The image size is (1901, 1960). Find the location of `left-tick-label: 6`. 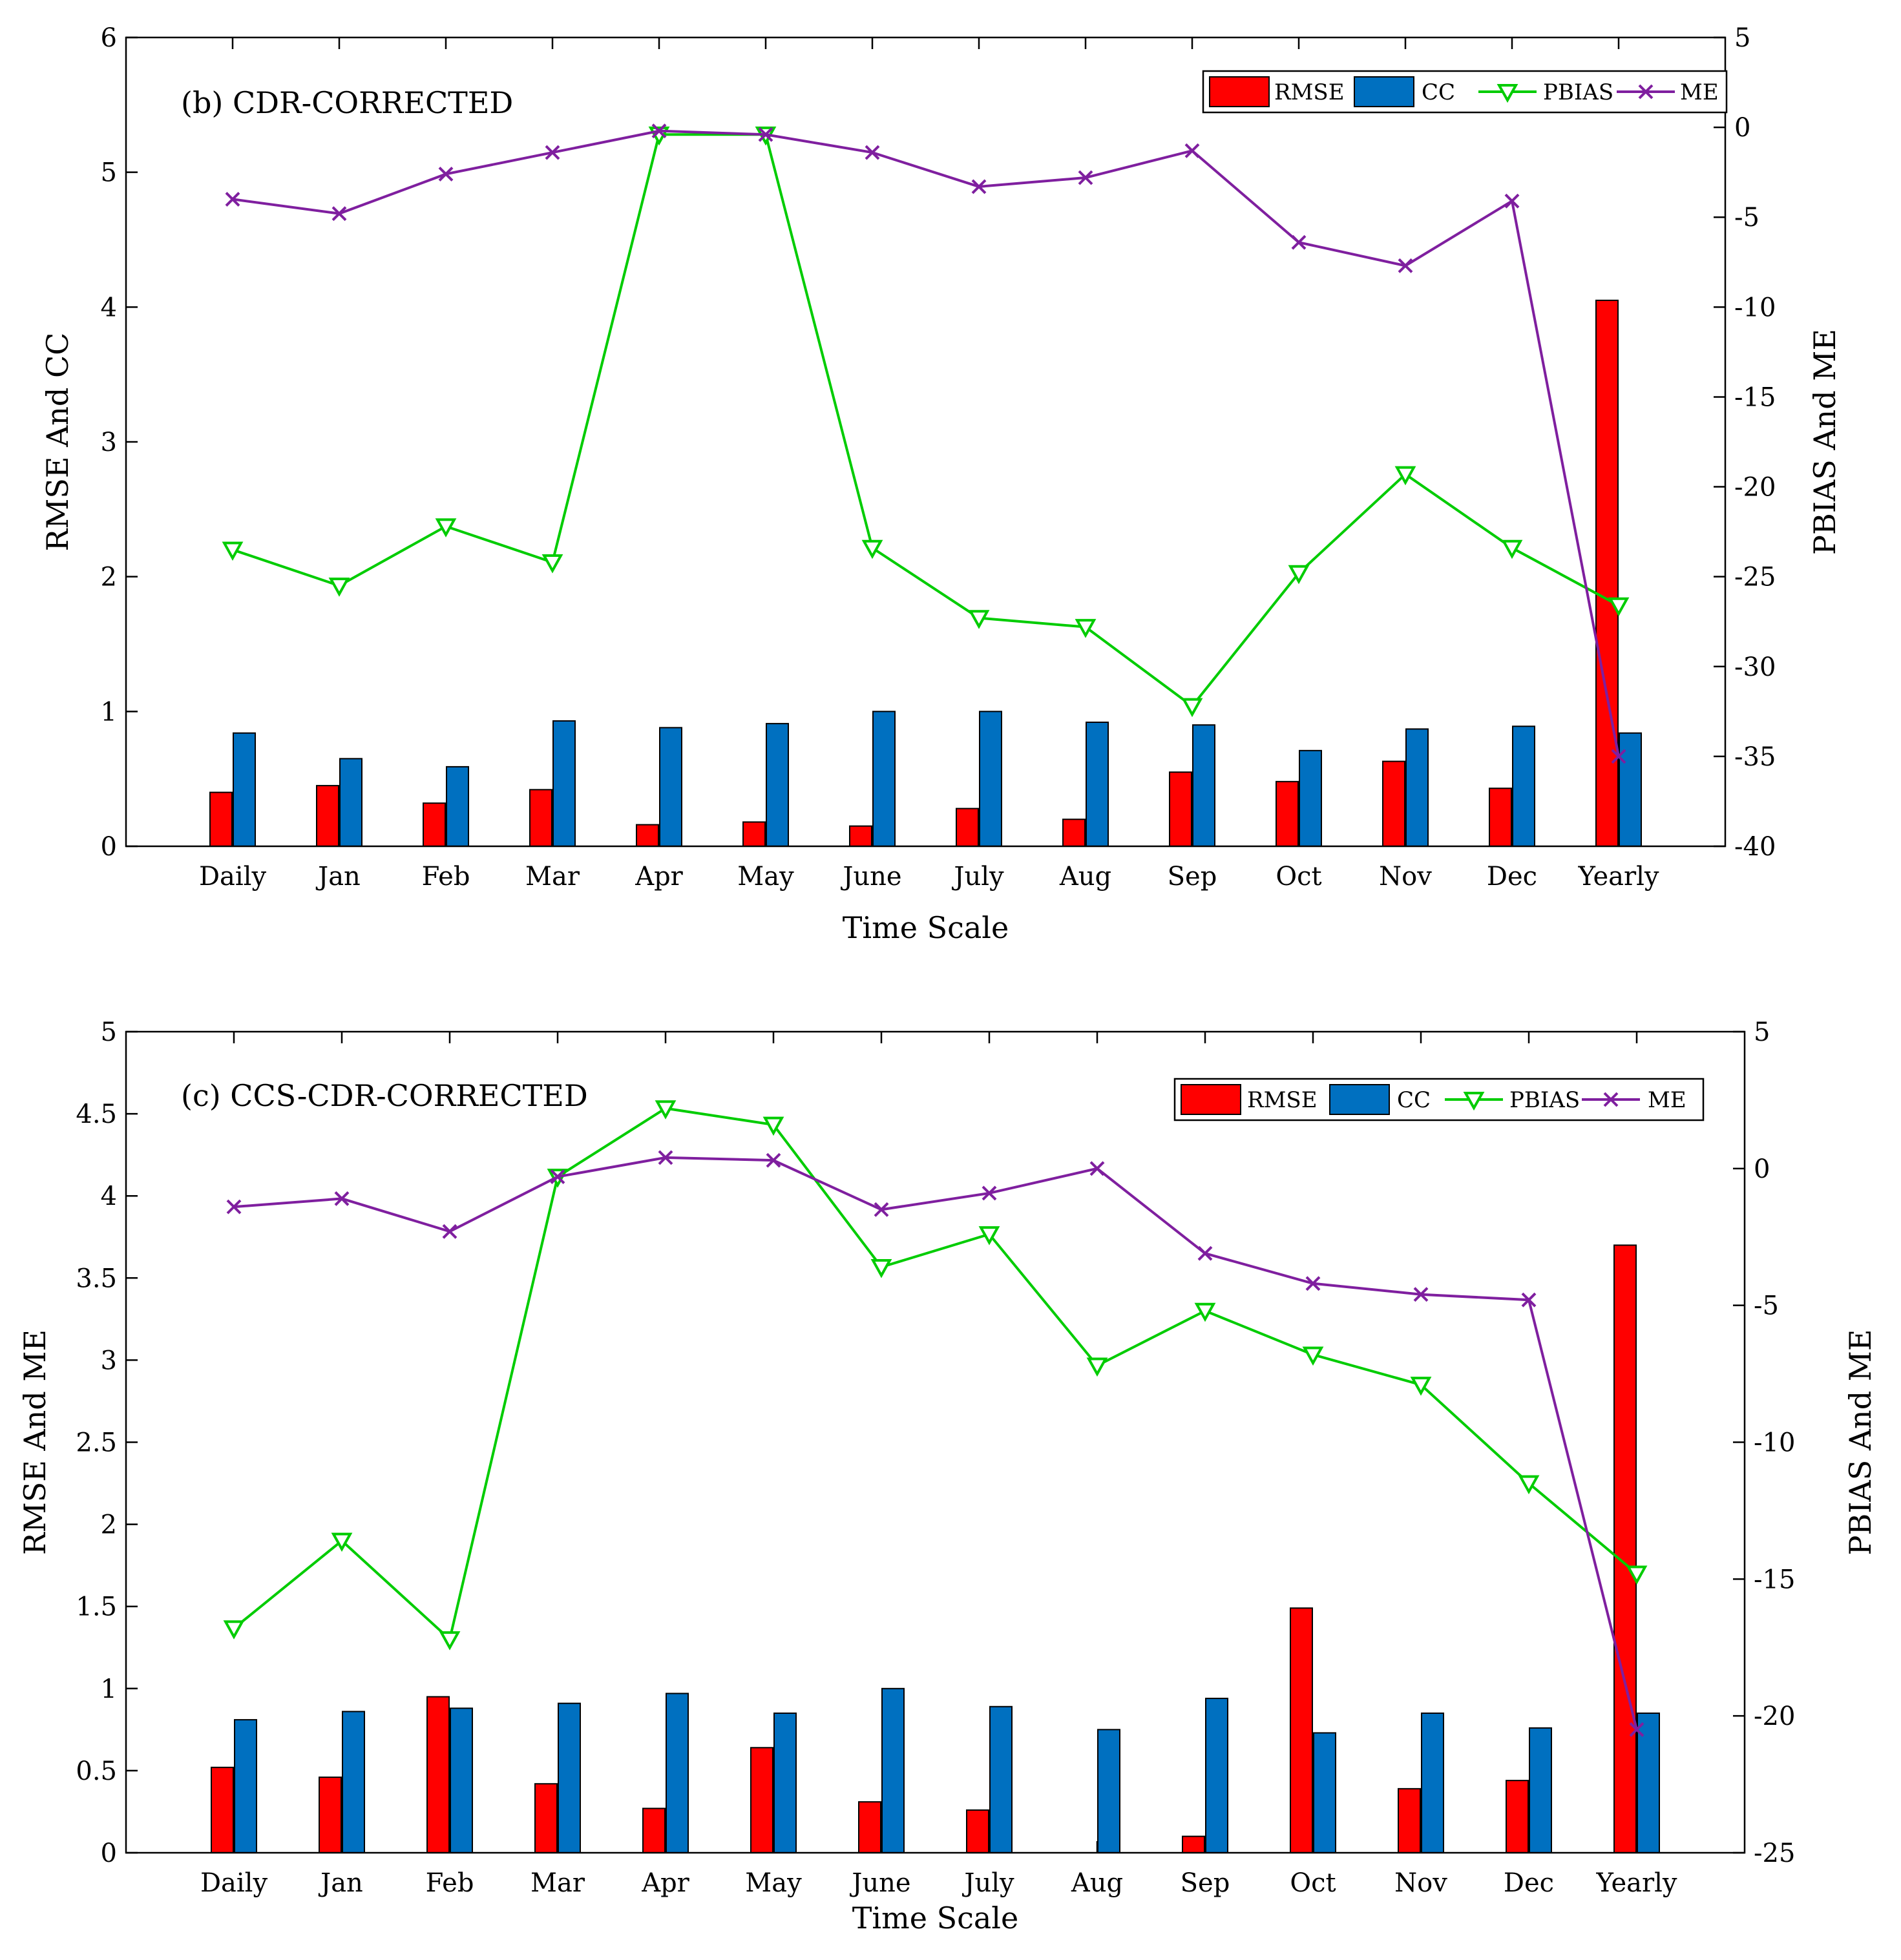

left-tick-label: 6 is located at coordinates (109, 38).